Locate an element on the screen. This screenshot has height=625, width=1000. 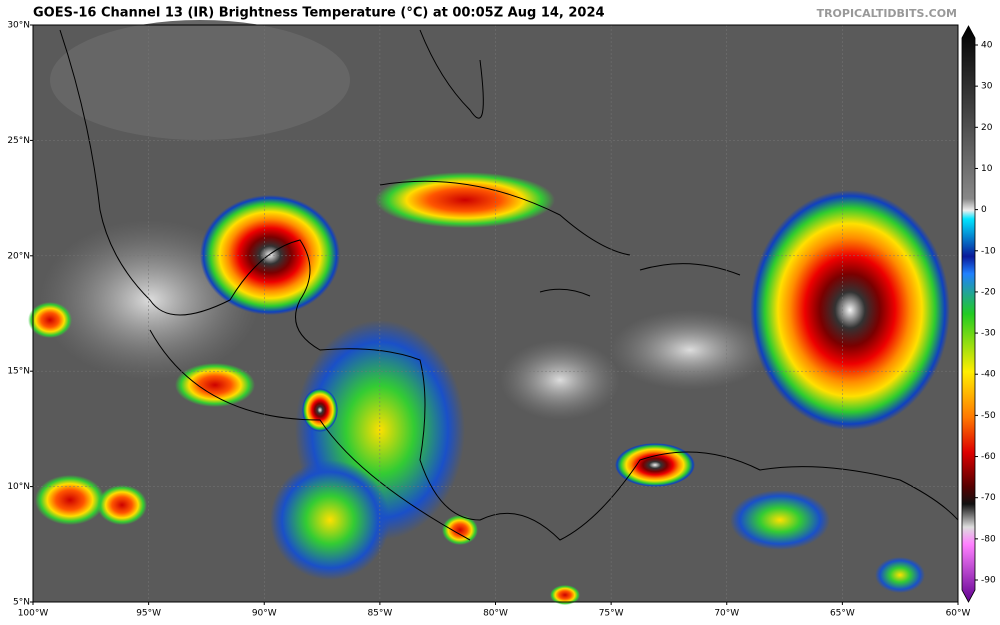
lat-label: 25°N is located at coordinates (18, 141).